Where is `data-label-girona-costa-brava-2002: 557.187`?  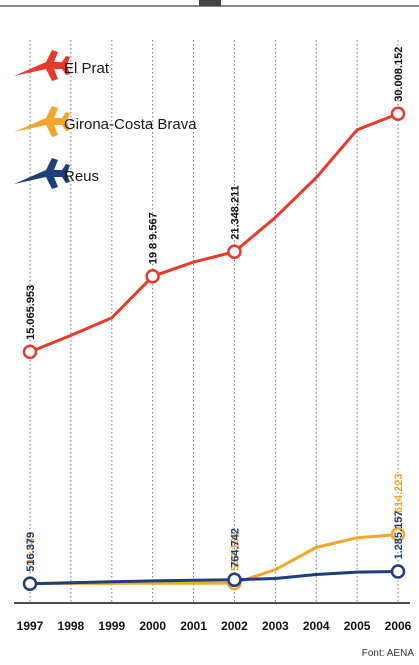 data-label-girona-costa-brava-2002: 557.187 is located at coordinates (235, 551).